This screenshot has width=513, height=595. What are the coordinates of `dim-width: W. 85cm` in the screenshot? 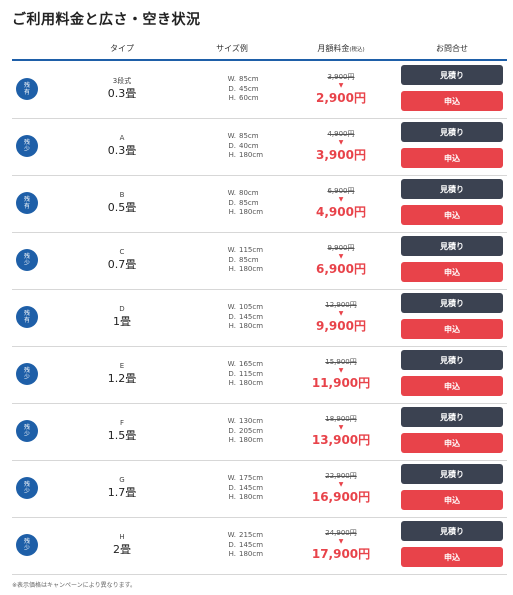 It's located at (241, 80).